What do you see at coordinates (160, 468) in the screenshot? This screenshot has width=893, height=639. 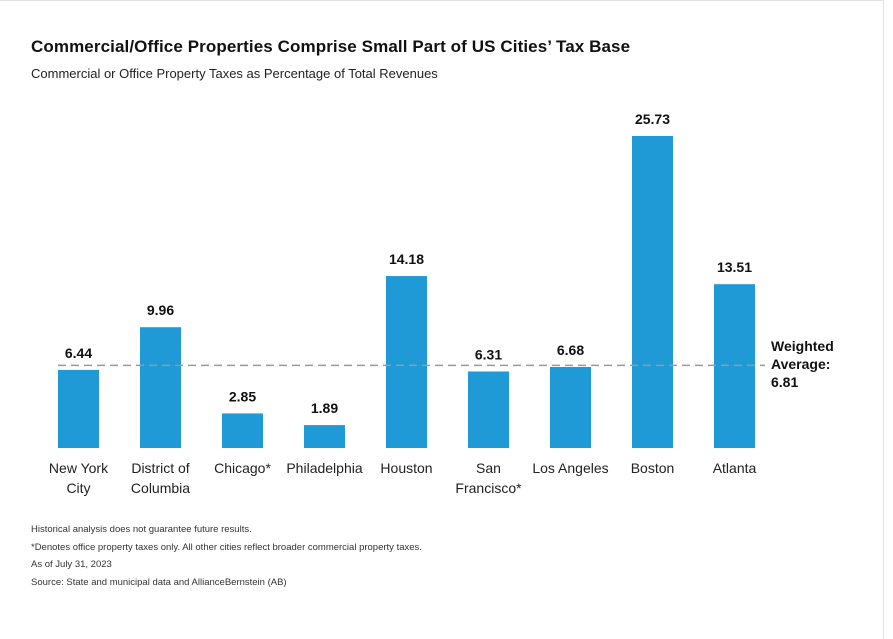 I see `category-label-1: District of` at bounding box center [160, 468].